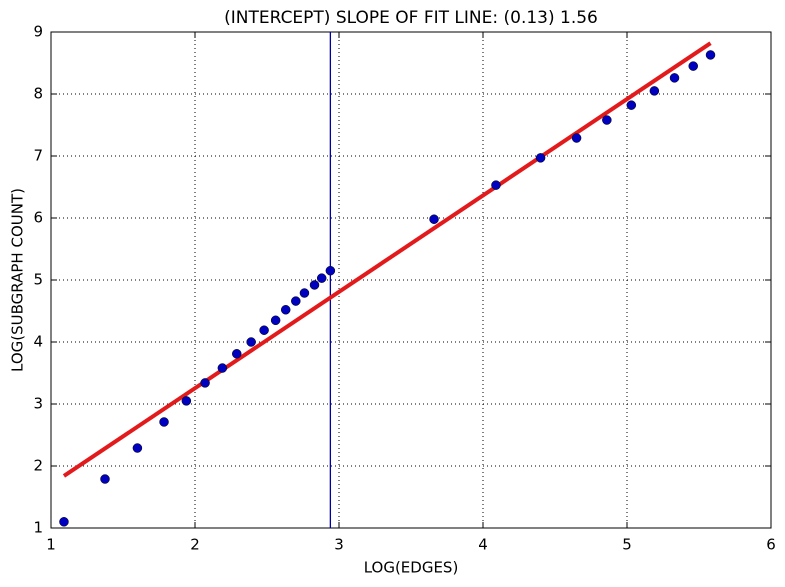  I want to click on x-tick-label: 2, so click(195, 545).